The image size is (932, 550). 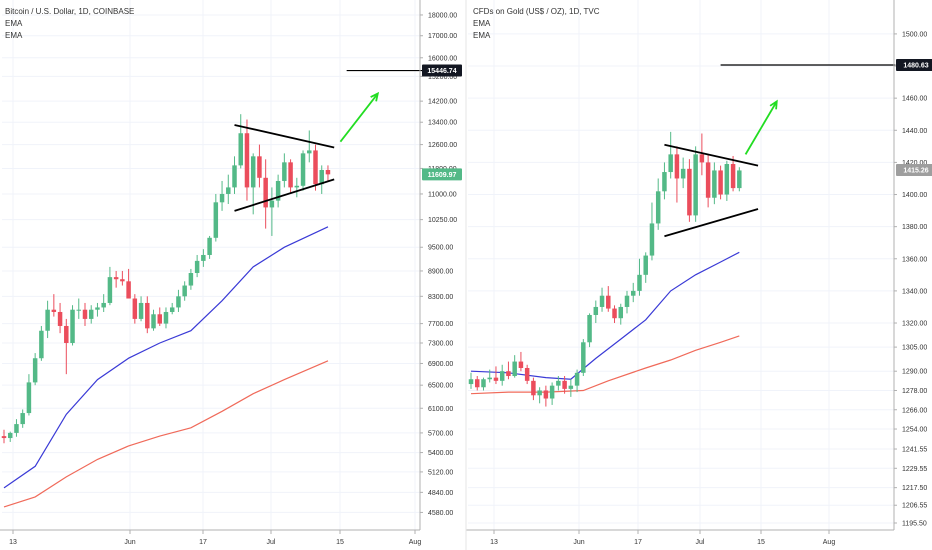 I want to click on price-tick-label: 5120.00, so click(x=440, y=472).